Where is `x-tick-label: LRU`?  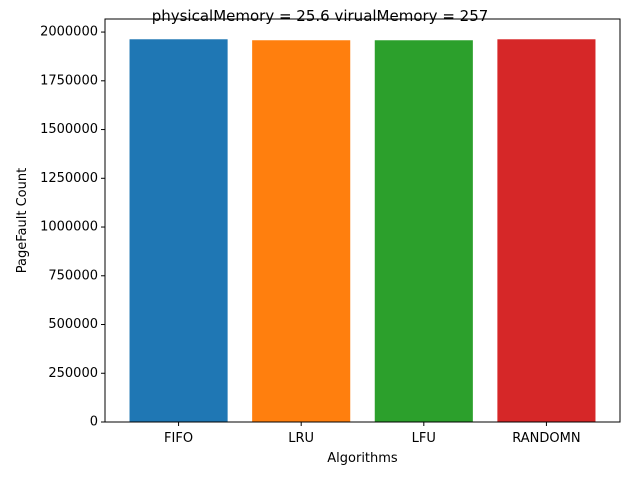 x-tick-label: LRU is located at coordinates (301, 438).